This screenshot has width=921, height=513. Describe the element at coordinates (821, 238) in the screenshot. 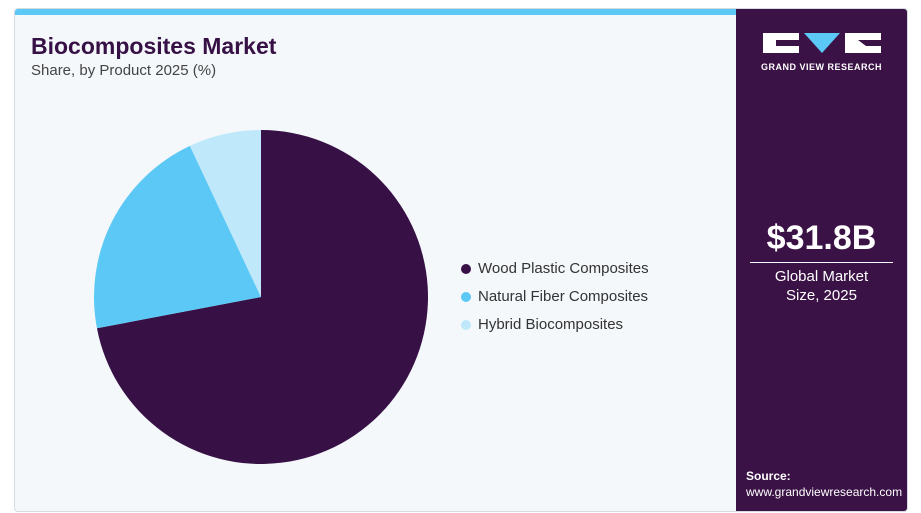

I see `market-size: $31.8B` at that location.